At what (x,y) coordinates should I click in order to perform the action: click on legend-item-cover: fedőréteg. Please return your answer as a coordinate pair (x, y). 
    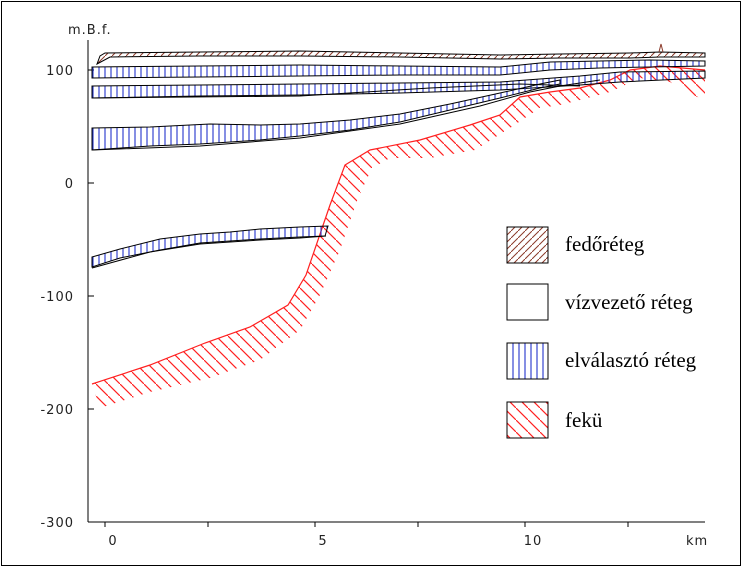
    Looking at the image, I should click on (575, 245).